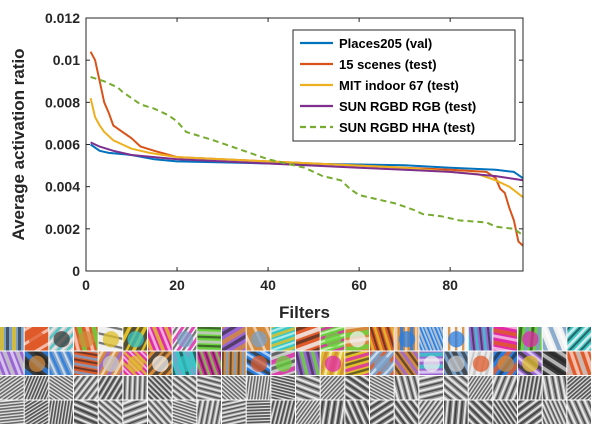 The width and height of the screenshot is (592, 425). Describe the element at coordinates (66, 60) in the screenshot. I see `y-tick-label: 0.01` at that location.